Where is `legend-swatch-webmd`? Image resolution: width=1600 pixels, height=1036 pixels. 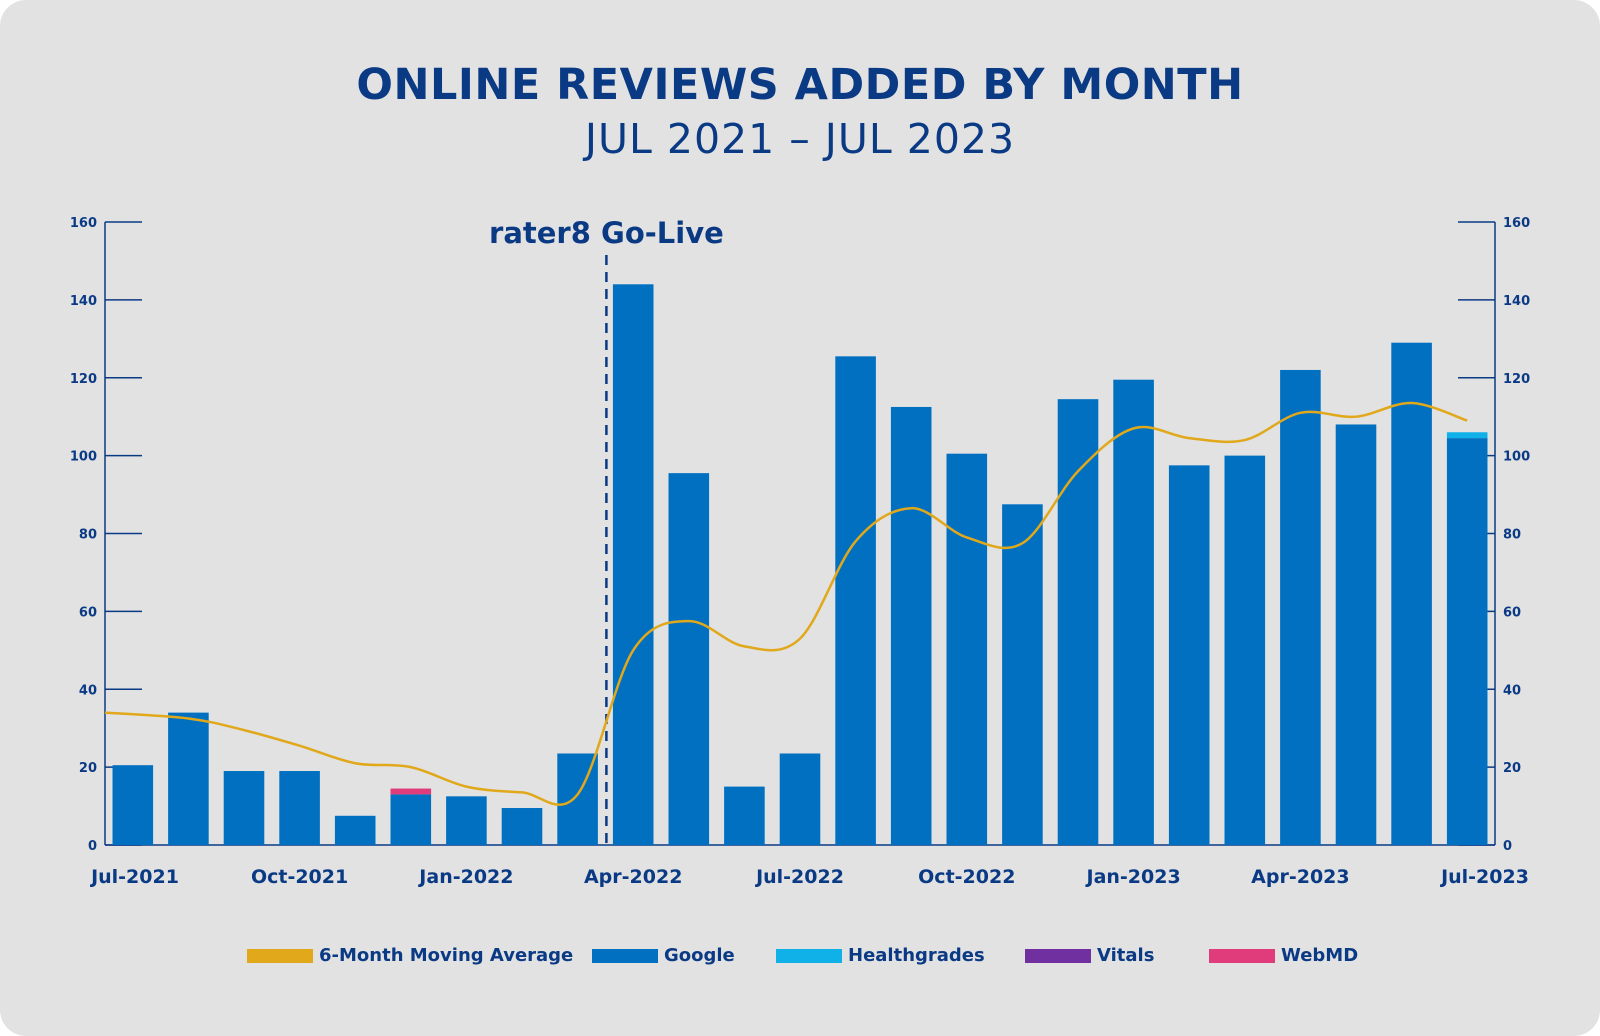
legend-swatch-webmd is located at coordinates (1242, 955).